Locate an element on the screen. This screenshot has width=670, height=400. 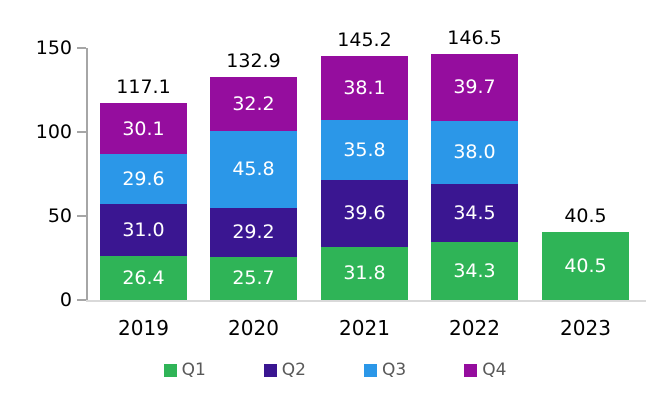
segment-value-label: 39.6 is located at coordinates (364, 213).